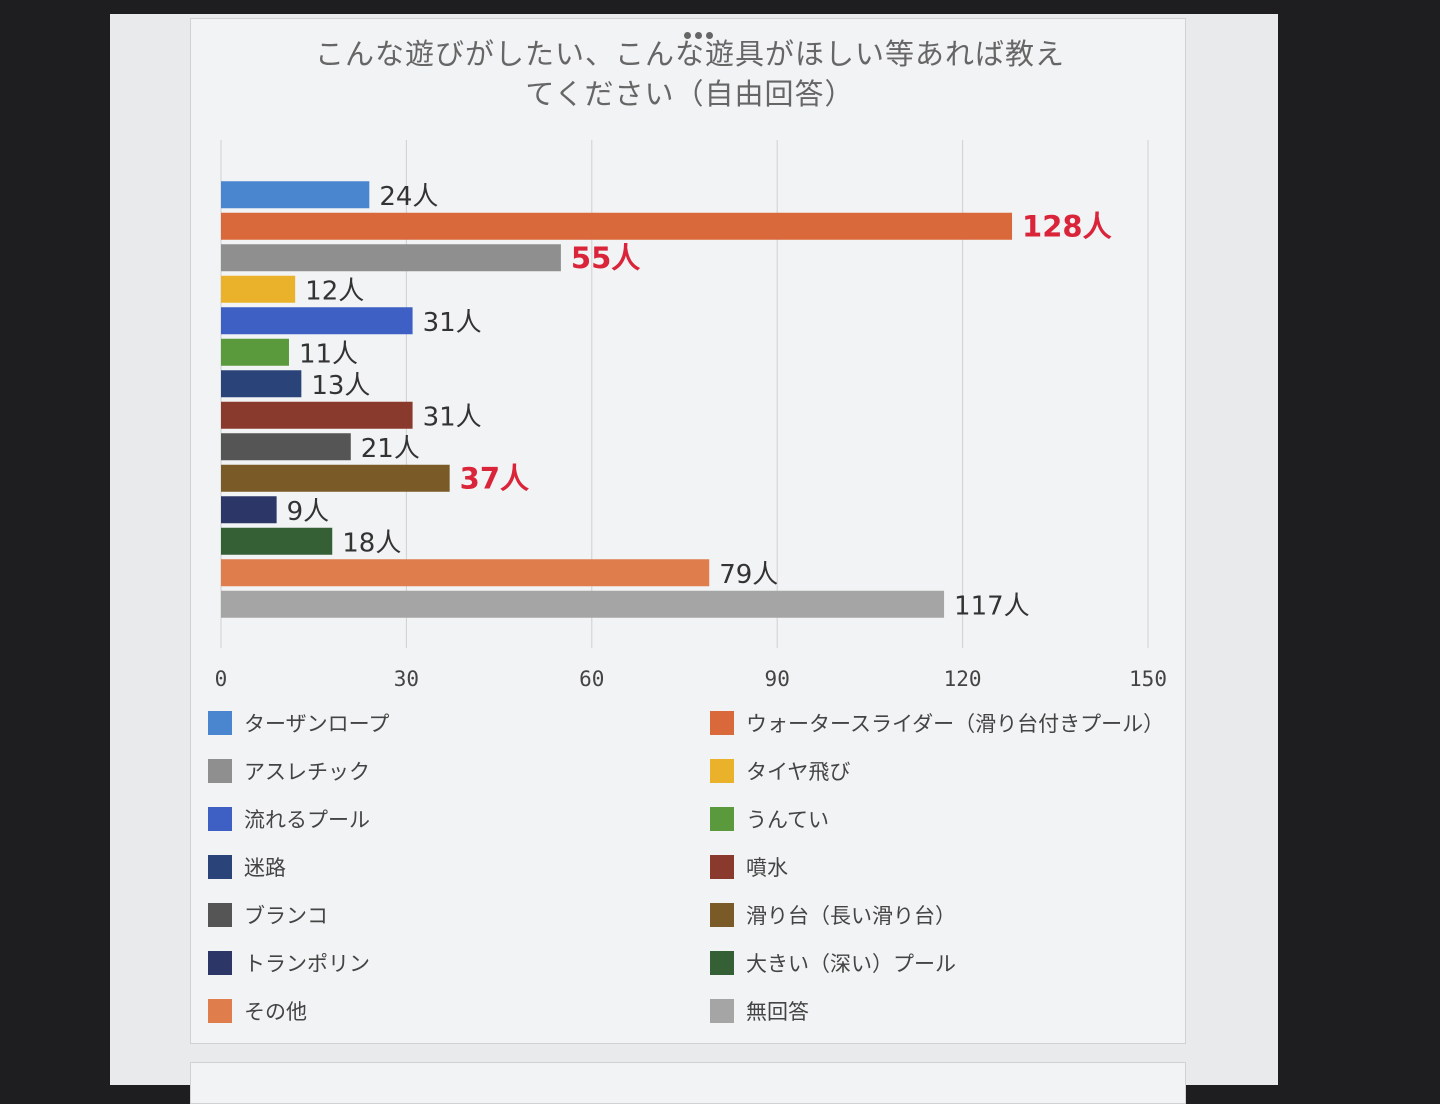  Describe the element at coordinates (340, 386) in the screenshot. I see `bar-value-label: 13人` at that location.